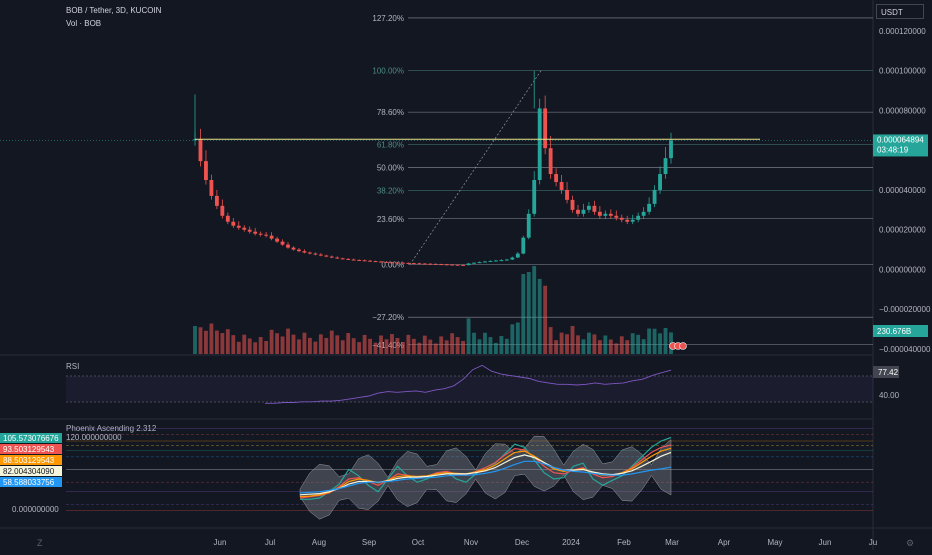 The image size is (932, 555). Describe the element at coordinates (388, 317) in the screenshot. I see `fib-level-label: −27.20%` at that location.